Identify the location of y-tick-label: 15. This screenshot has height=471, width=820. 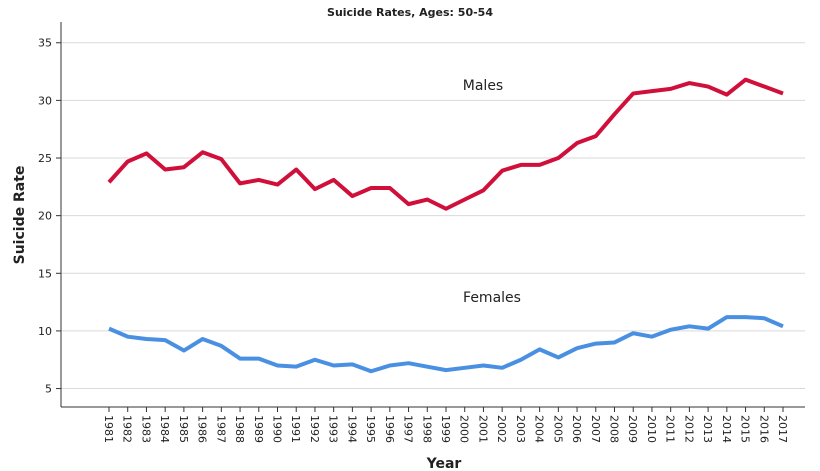
(45, 273).